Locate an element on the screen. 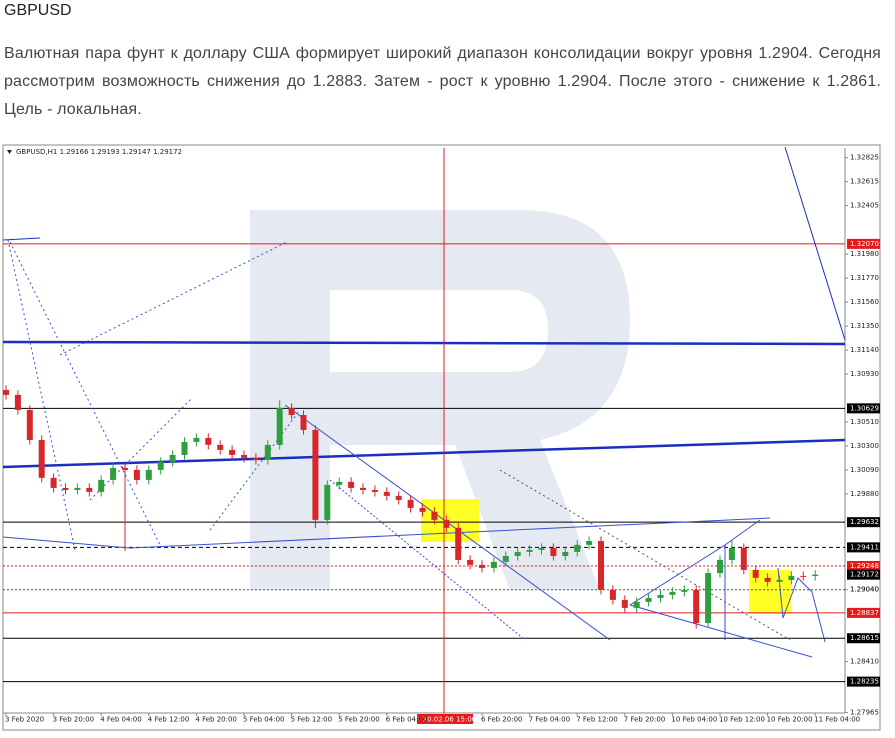 The height and width of the screenshot is (738, 895). y-tick-label: 1.27965 is located at coordinates (864, 712).